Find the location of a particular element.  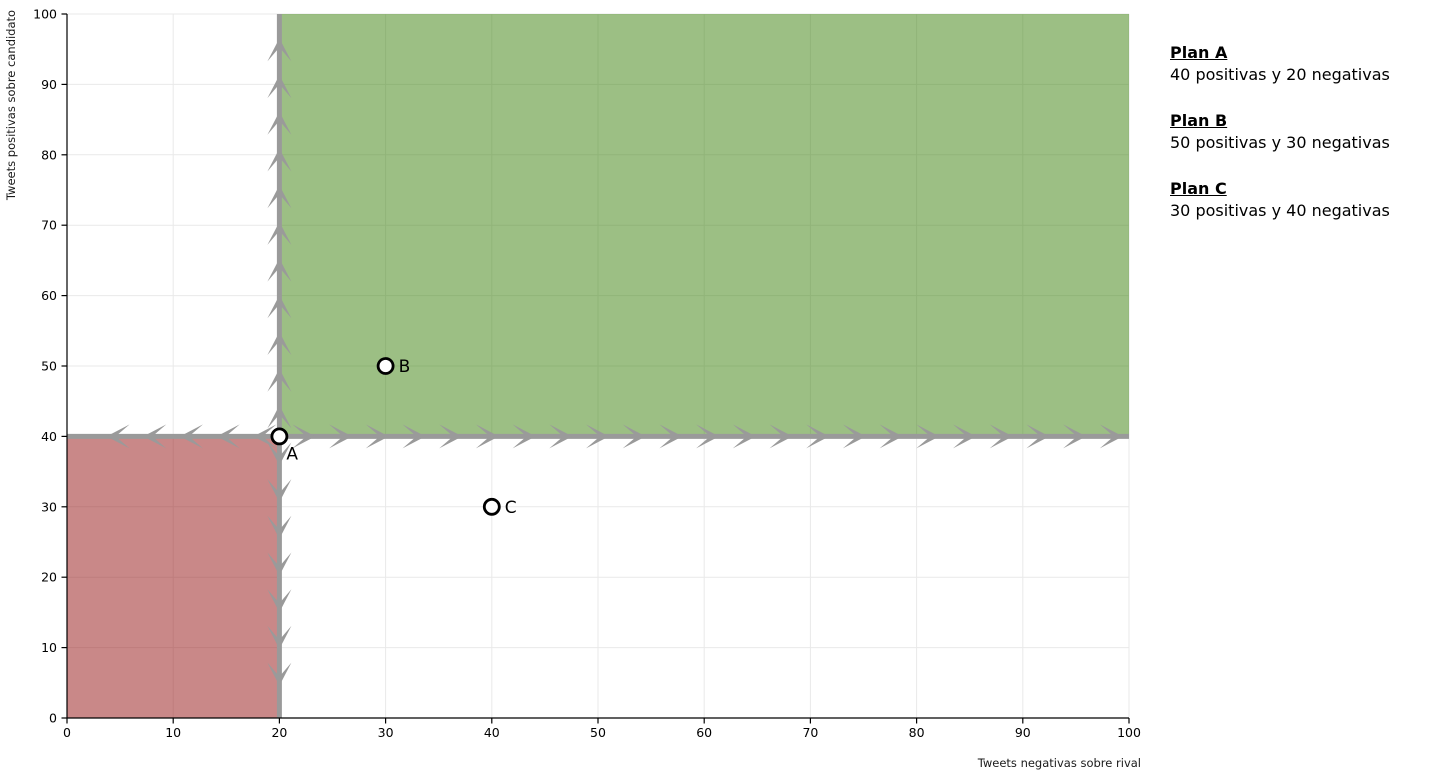

point-label-C: C is located at coordinates (511, 508).